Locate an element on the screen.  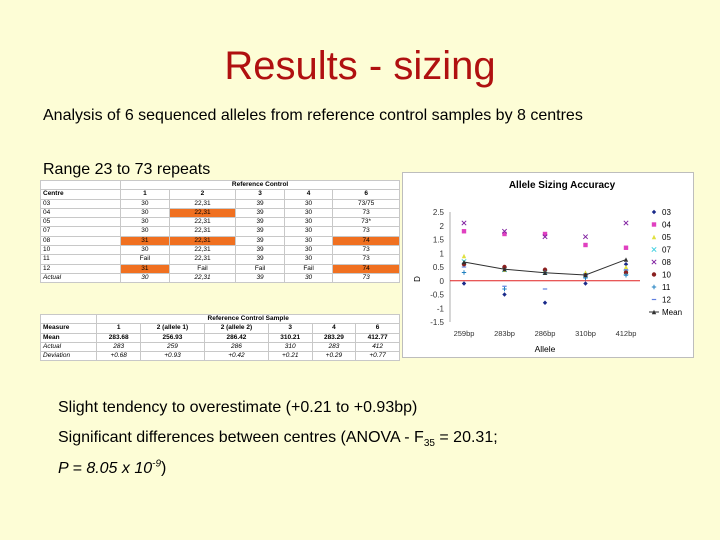
note-anova-p: P = 8.05 x 10 is located at coordinates (105, 468).